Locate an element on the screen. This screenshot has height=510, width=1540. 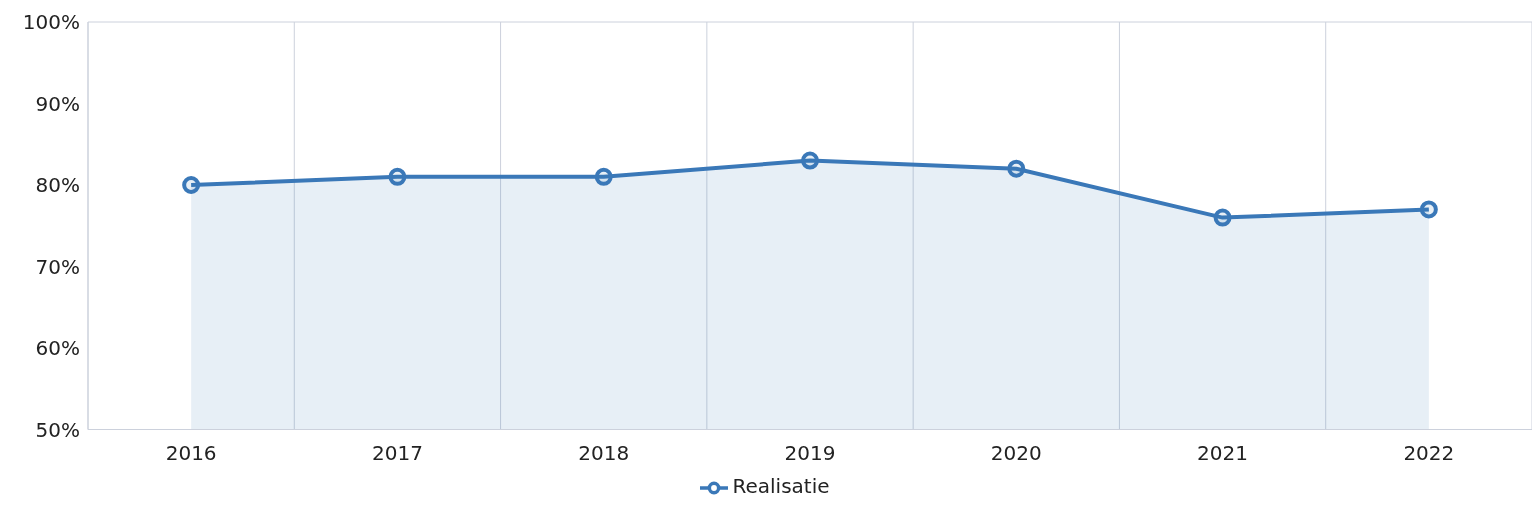
y-tick-label: 60% is located at coordinates (57, 348).